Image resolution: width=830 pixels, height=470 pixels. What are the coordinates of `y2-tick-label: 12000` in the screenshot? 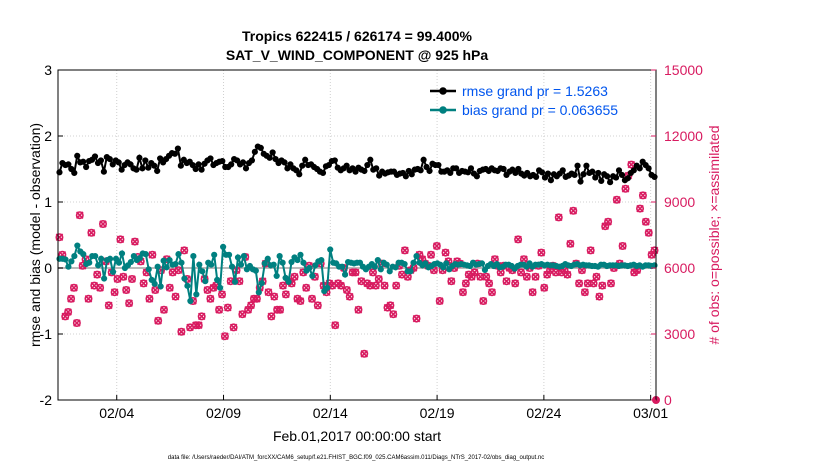 It's located at (683, 136).